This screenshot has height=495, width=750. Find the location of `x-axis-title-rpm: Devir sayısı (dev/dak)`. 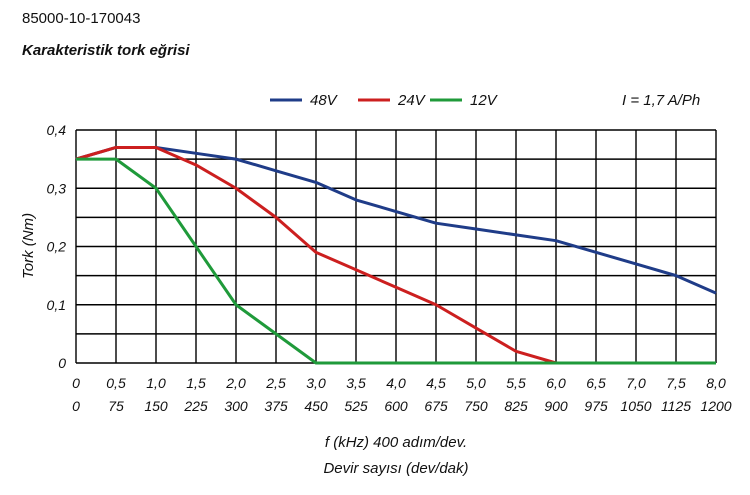

x-axis-title-rpm: Devir sayısı (dev/dak) is located at coordinates (395, 468).